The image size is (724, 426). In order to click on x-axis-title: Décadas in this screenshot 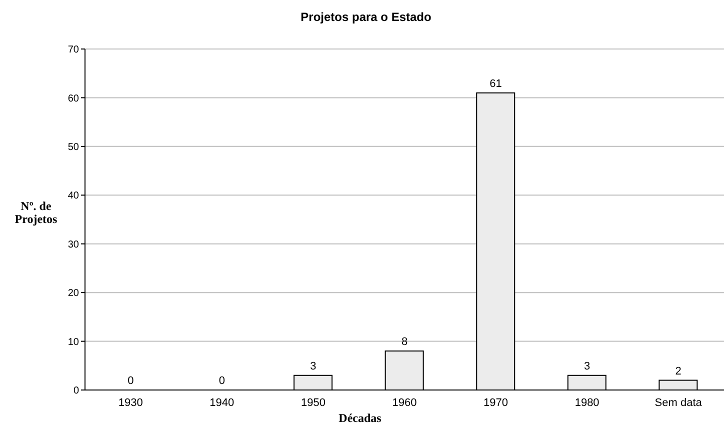, I will do `click(360, 418)`.